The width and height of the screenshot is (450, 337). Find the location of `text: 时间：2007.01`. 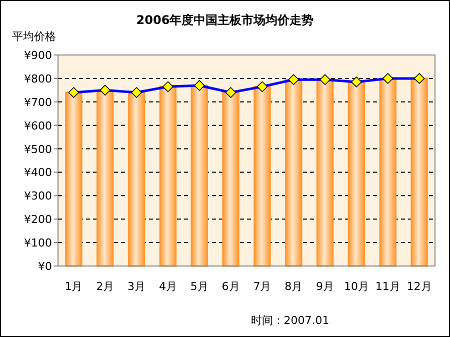

text: 时间：2007.01 is located at coordinates (290, 320).